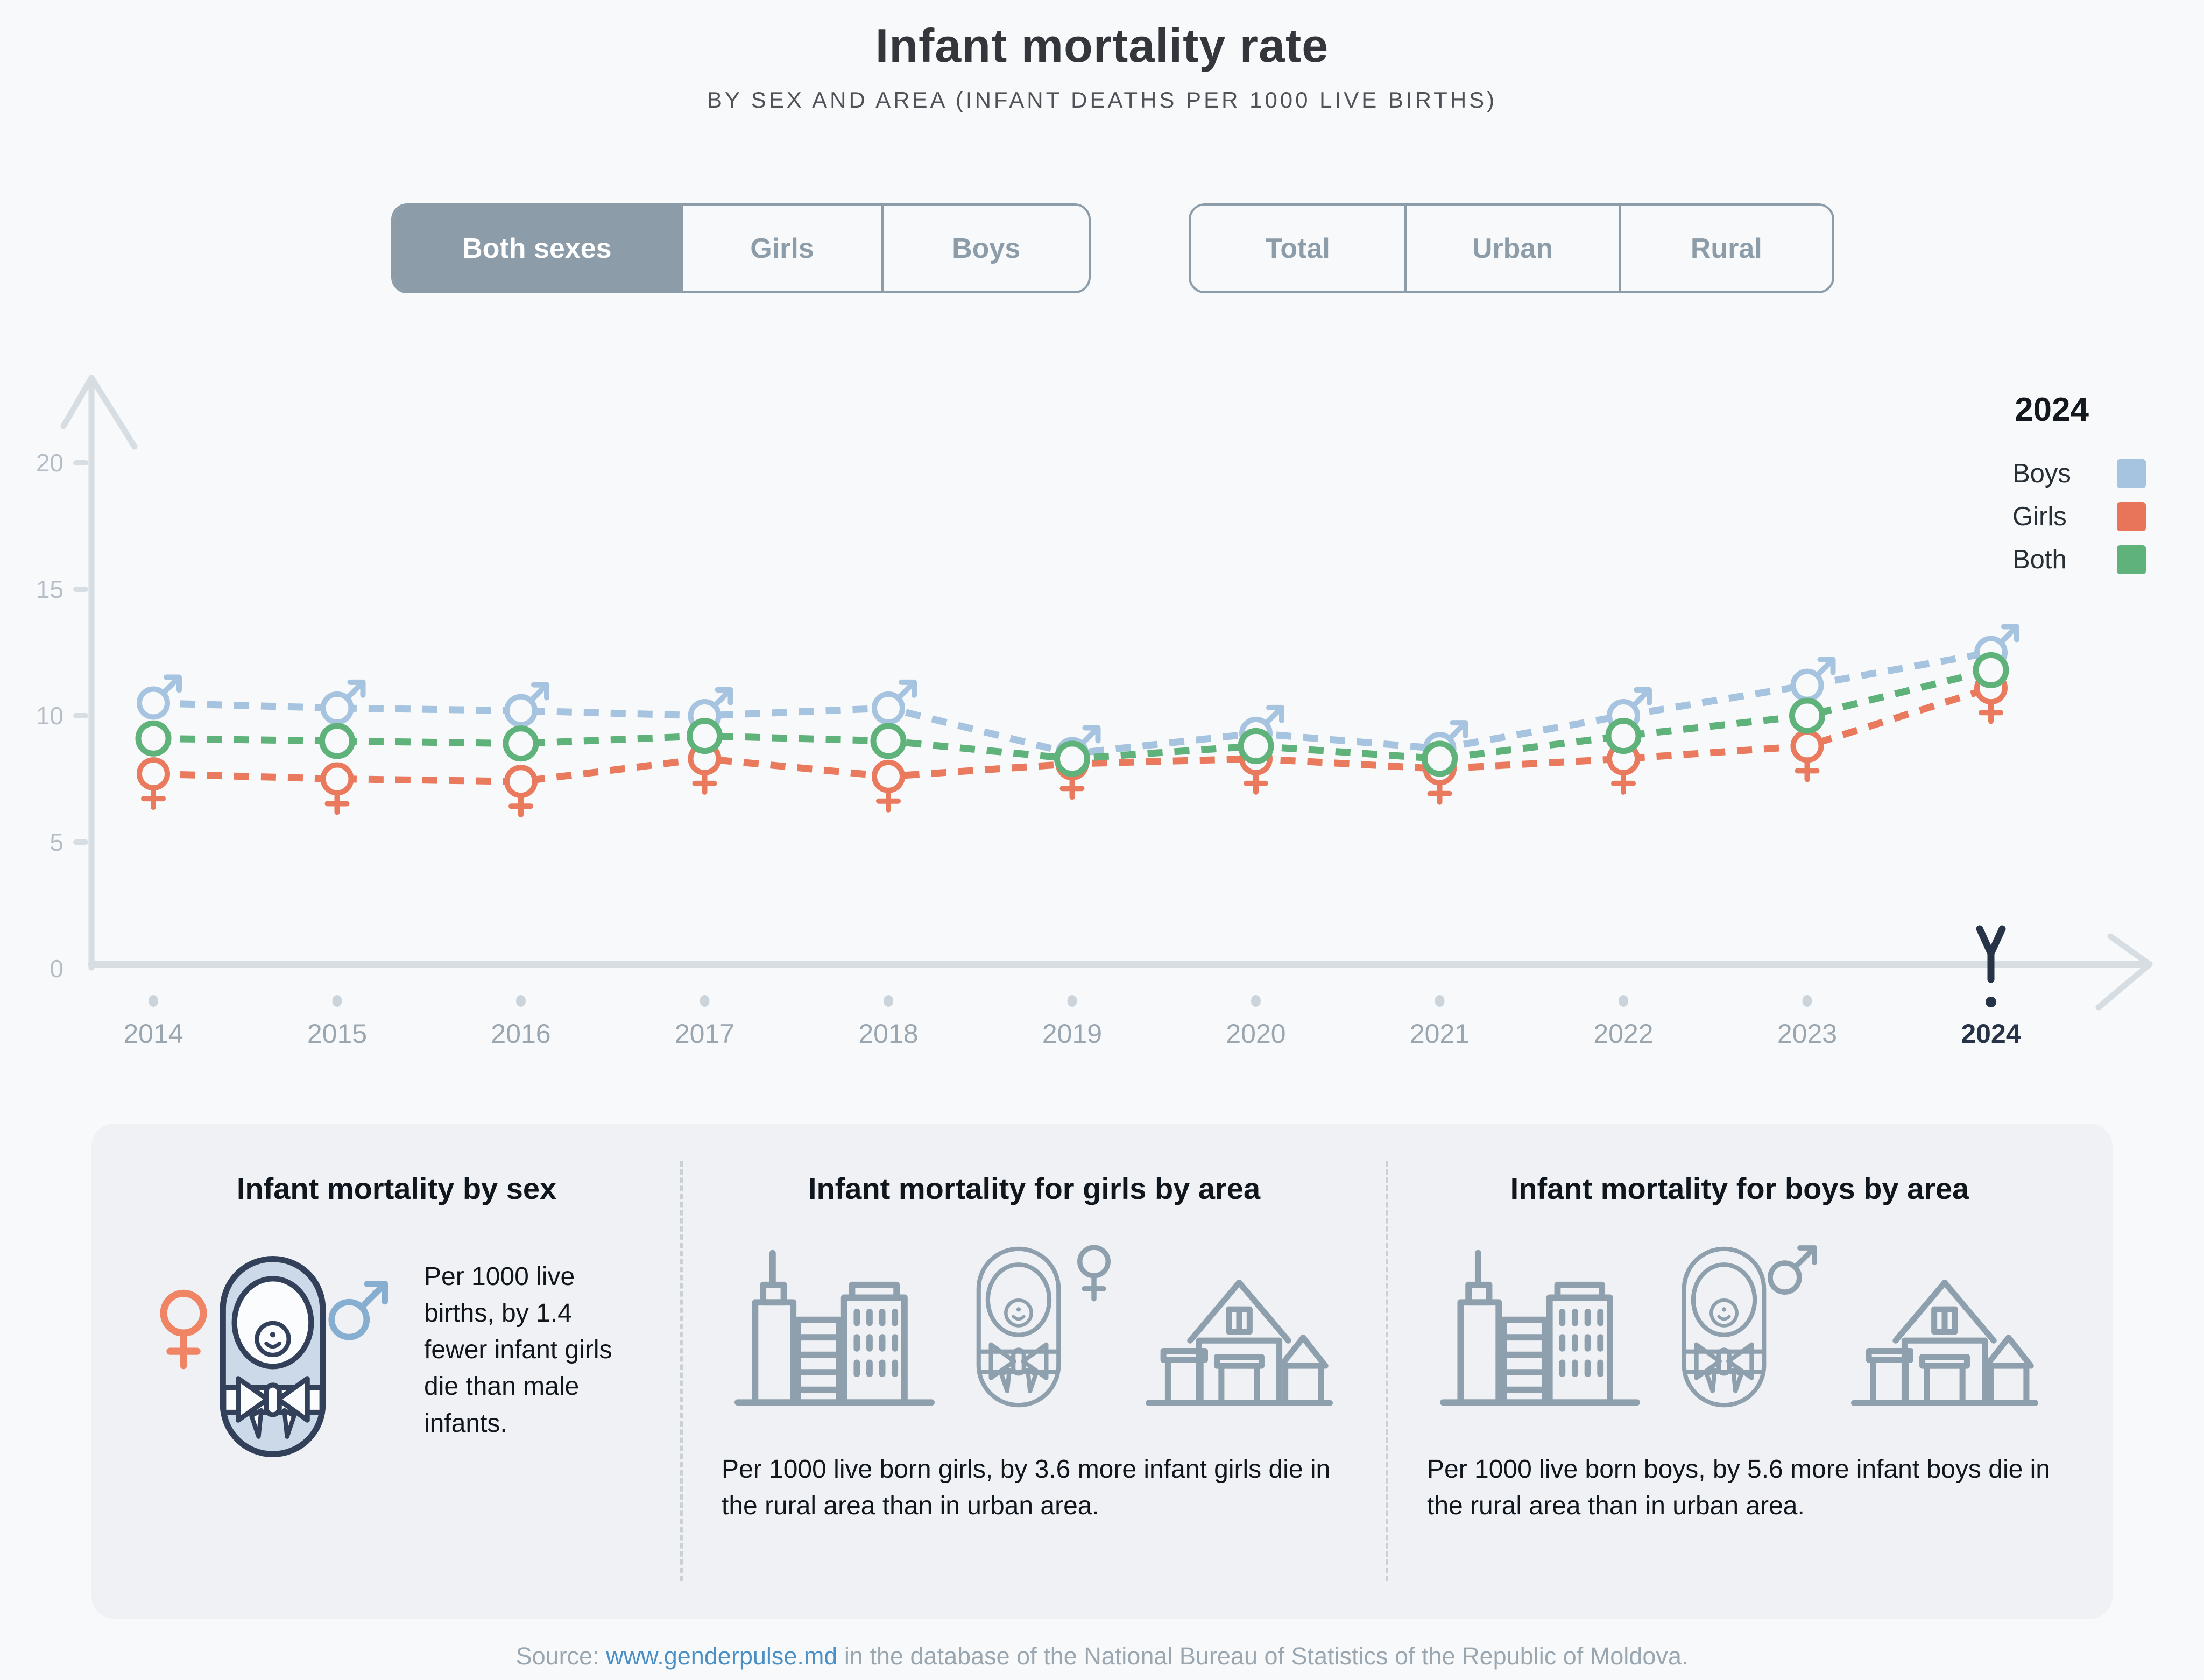 The width and height of the screenshot is (2204, 1680). I want to click on legend-swatch-girls, so click(2131, 516).